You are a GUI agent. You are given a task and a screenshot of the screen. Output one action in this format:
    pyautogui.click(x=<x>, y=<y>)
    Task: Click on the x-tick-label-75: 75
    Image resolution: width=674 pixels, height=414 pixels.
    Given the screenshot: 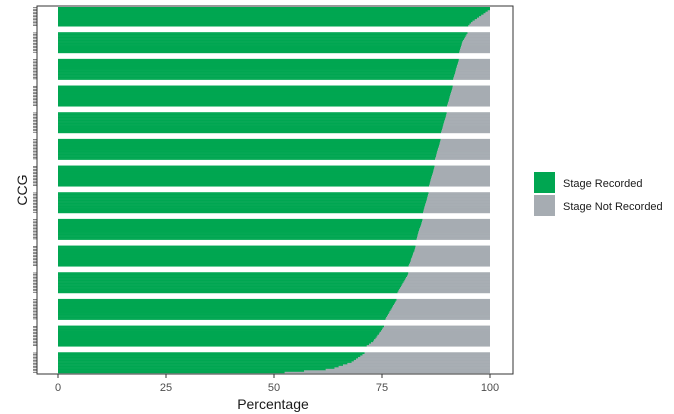 What is the action you would take?
    pyautogui.click(x=382, y=388)
    